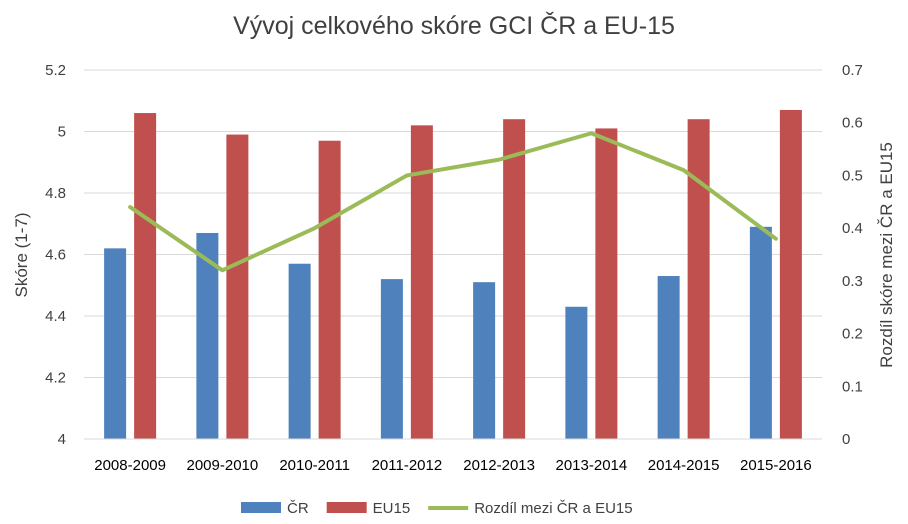  Describe the element at coordinates (55, 316) in the screenshot. I see `y-tick-label: 4.4` at that location.